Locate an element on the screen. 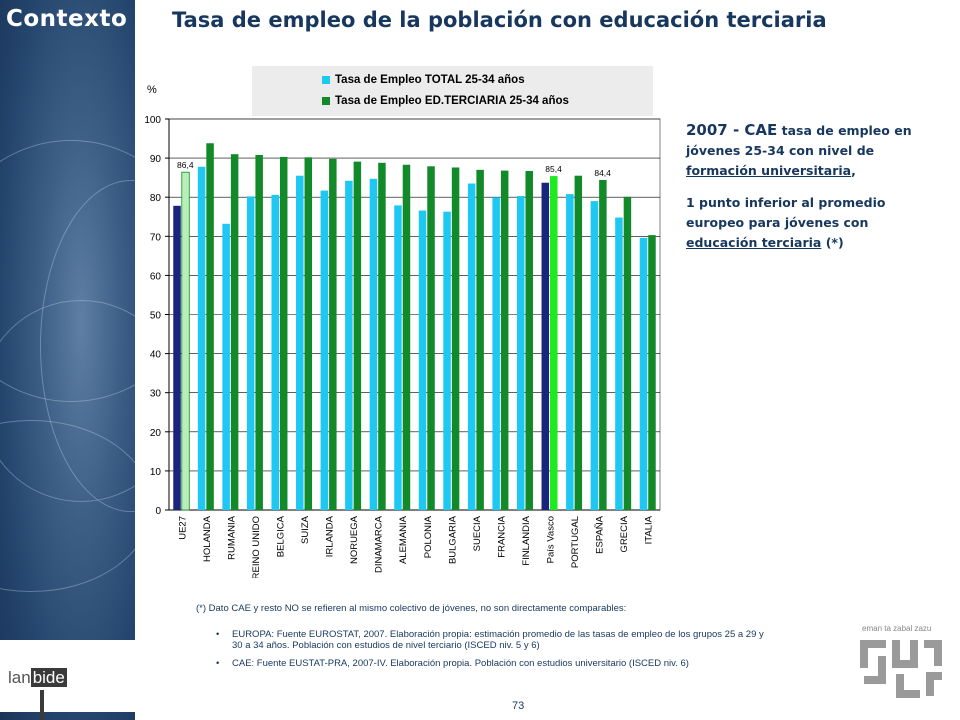 Image resolution: width=960 pixels, height=720 pixels. lanbide-logo: lan bide is located at coordinates (37, 677).